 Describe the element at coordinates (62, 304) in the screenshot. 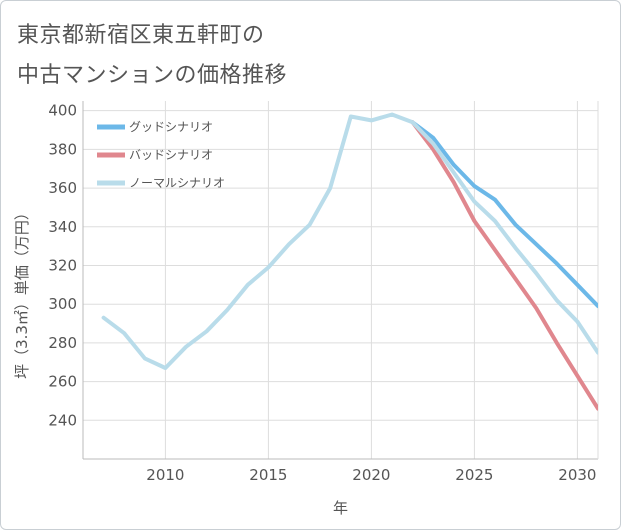

I see `y-tick-label-300: 300` at that location.